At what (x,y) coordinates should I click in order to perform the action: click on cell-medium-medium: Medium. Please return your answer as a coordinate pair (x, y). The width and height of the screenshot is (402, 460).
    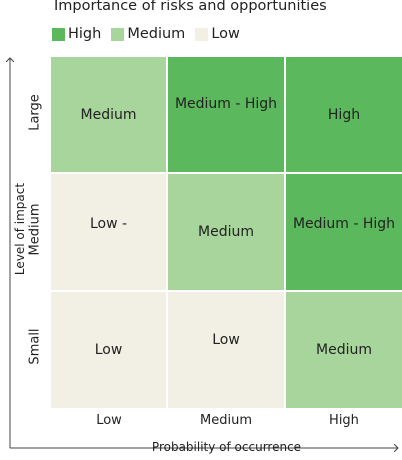
    Looking at the image, I should click on (226, 232).